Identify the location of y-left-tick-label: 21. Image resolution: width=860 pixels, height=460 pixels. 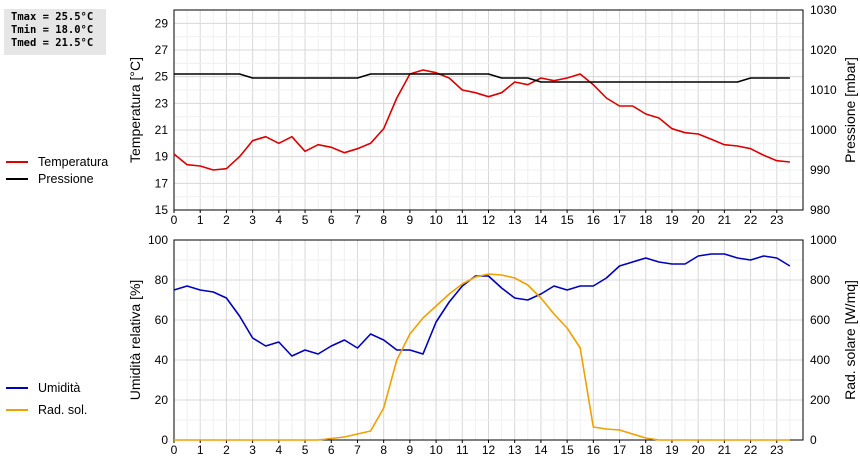
(162, 130).